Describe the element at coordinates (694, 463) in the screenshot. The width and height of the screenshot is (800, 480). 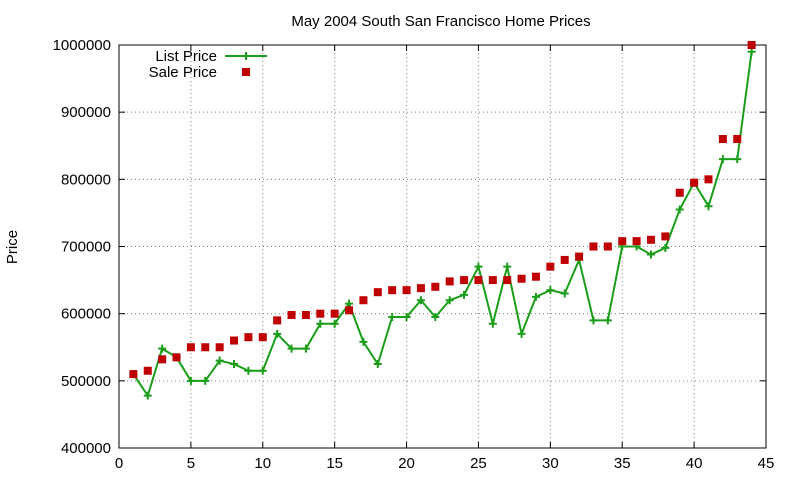
I see `x-tick-label: 40` at that location.